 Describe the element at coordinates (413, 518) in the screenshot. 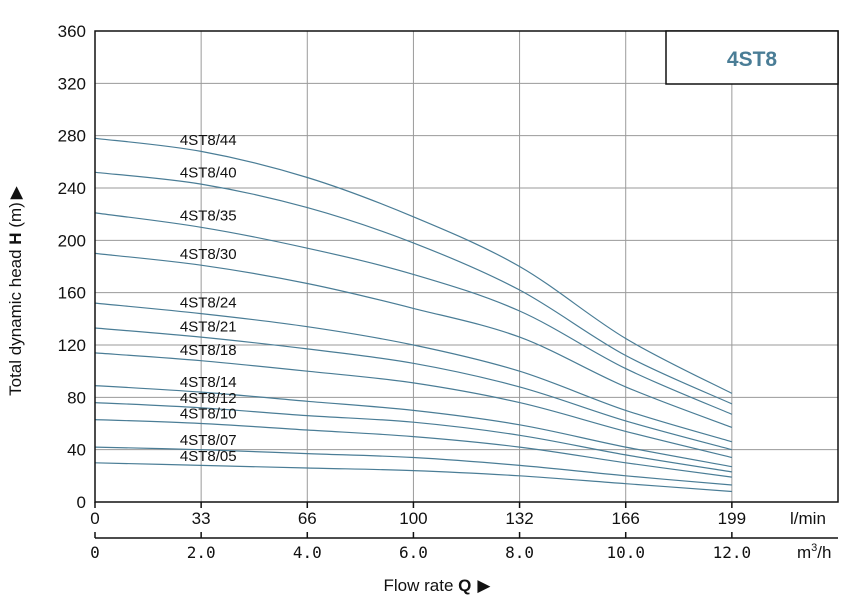

I see `x-tick-label-lmin: 100` at that location.